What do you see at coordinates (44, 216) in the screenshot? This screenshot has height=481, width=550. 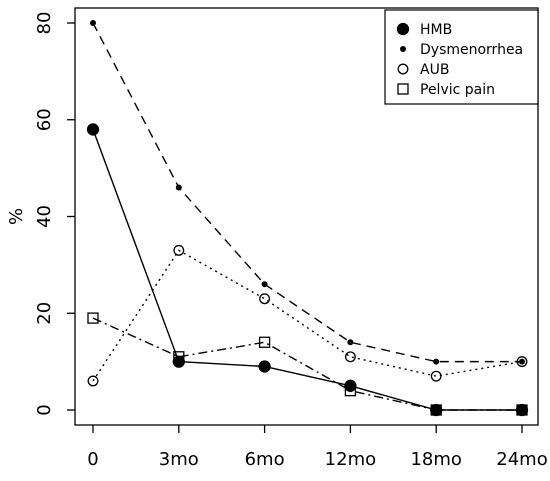 I see `y-tick-label: 40` at bounding box center [44, 216].